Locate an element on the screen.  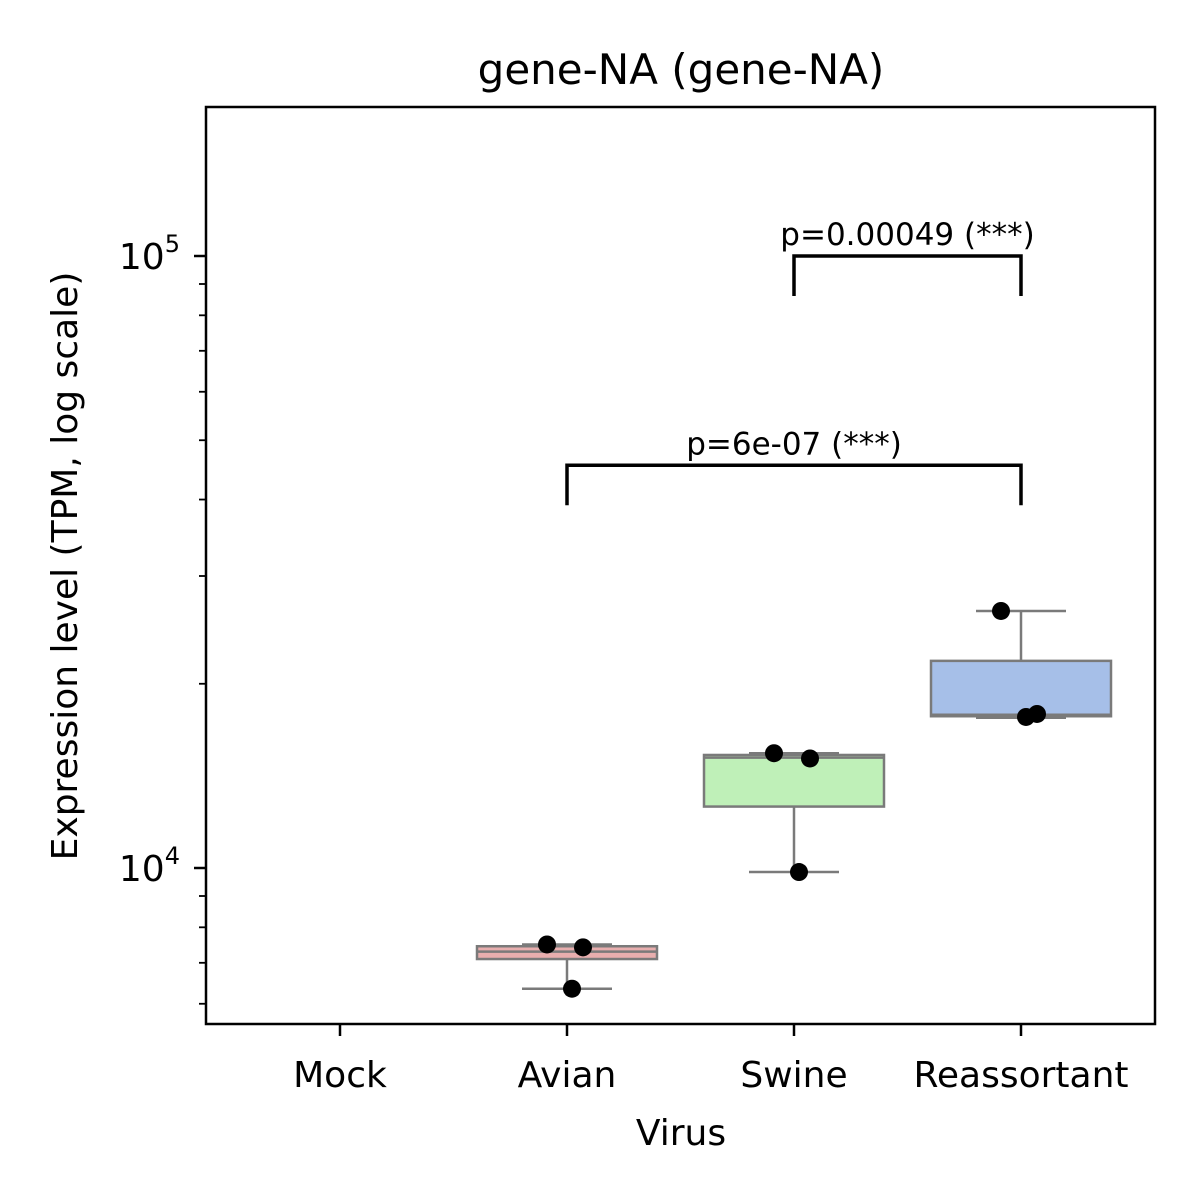
x-tick-label: Reassortant is located at coordinates (1020, 1075).